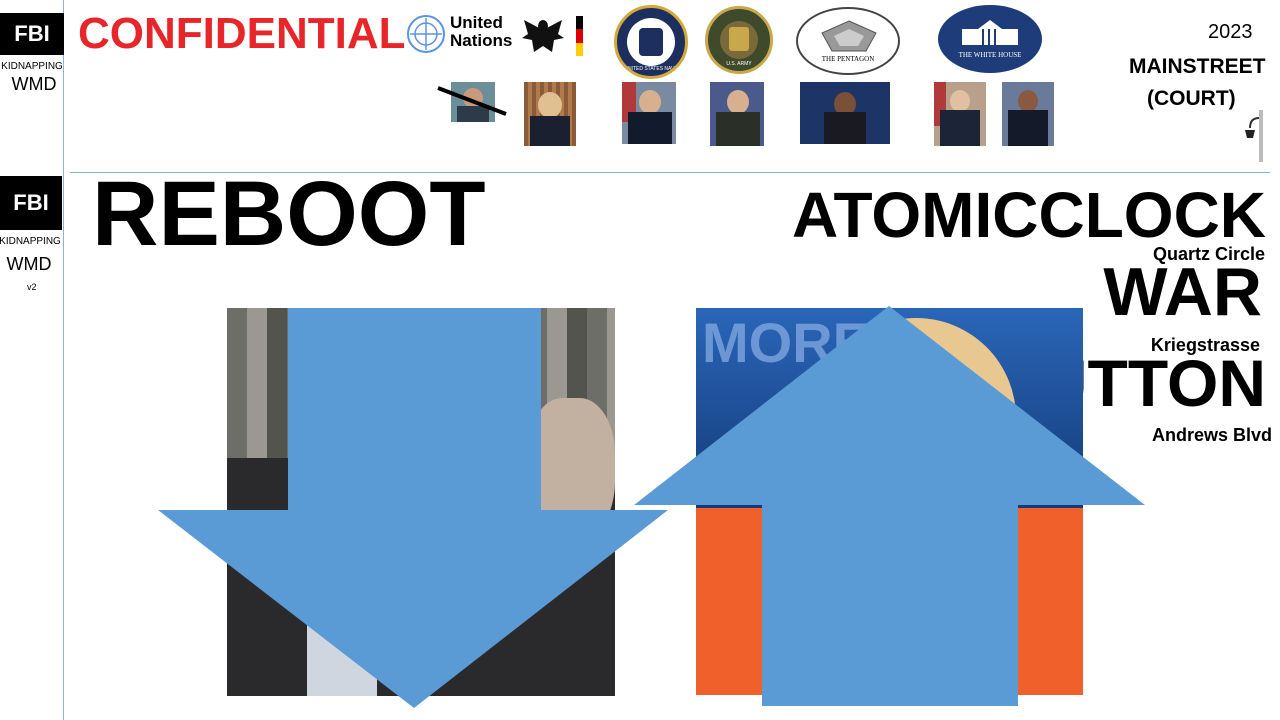 The width and height of the screenshot is (1280, 720). I want to click on sidebar-fbi-label: FBI, so click(31, 202).